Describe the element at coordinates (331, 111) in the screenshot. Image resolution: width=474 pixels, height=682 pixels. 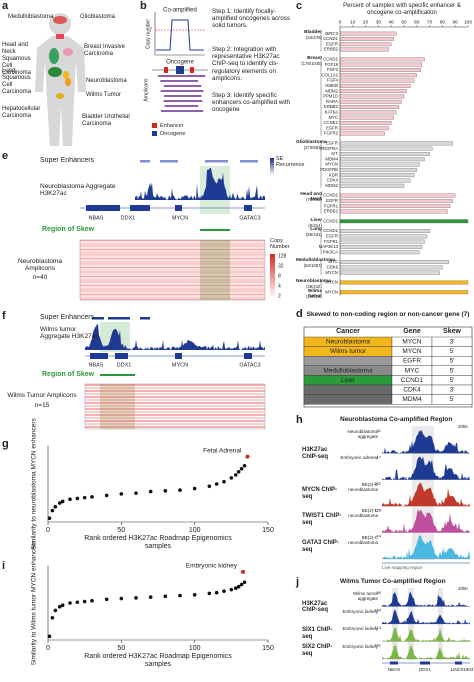
I see `category-label: KAT6A` at that location.